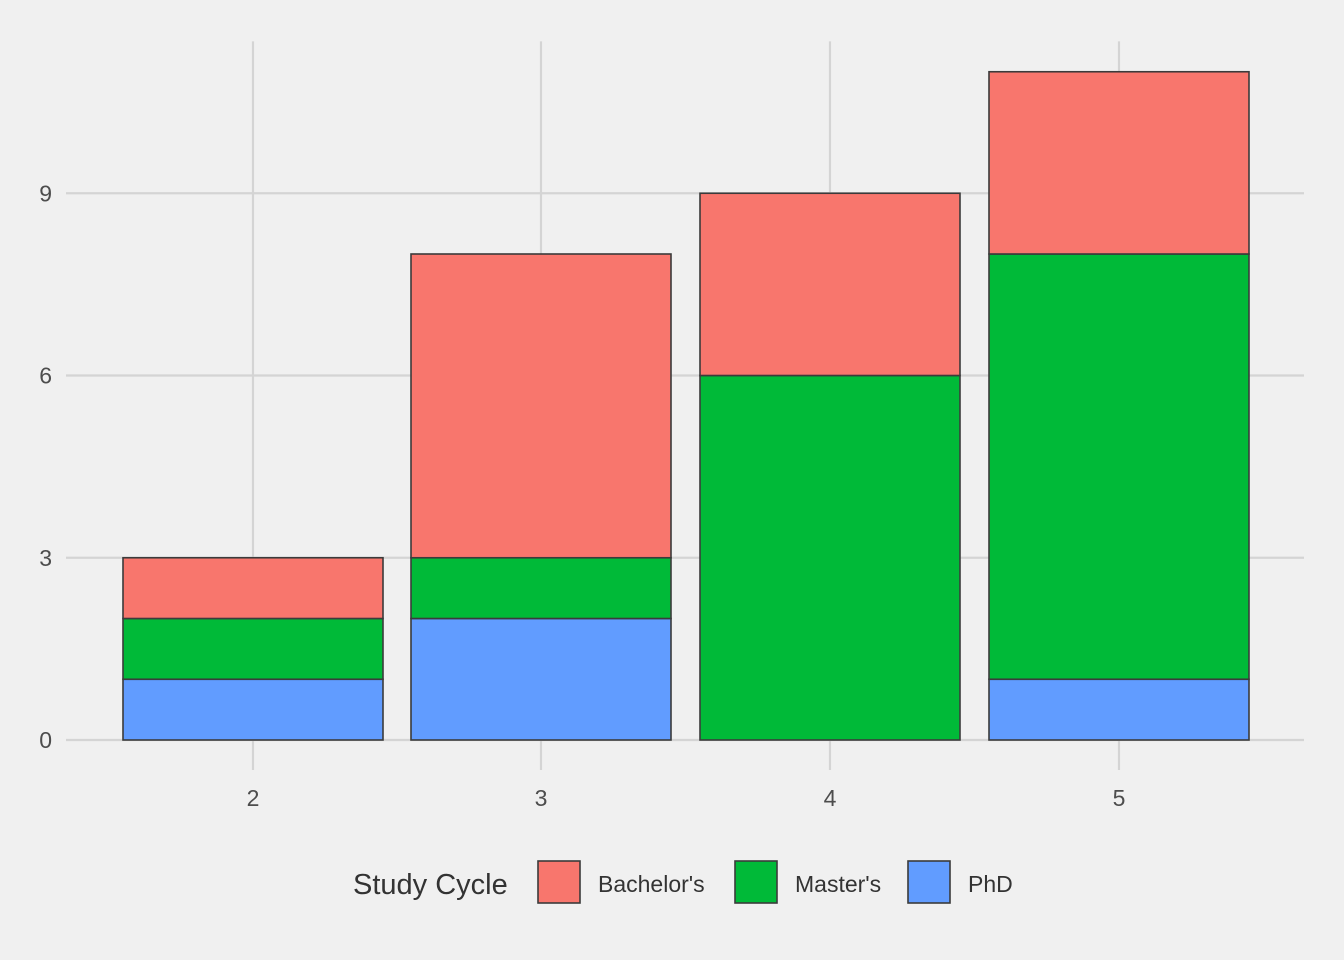  Describe the element at coordinates (1119, 467) in the screenshot. I see `bar-5-master-s` at that location.